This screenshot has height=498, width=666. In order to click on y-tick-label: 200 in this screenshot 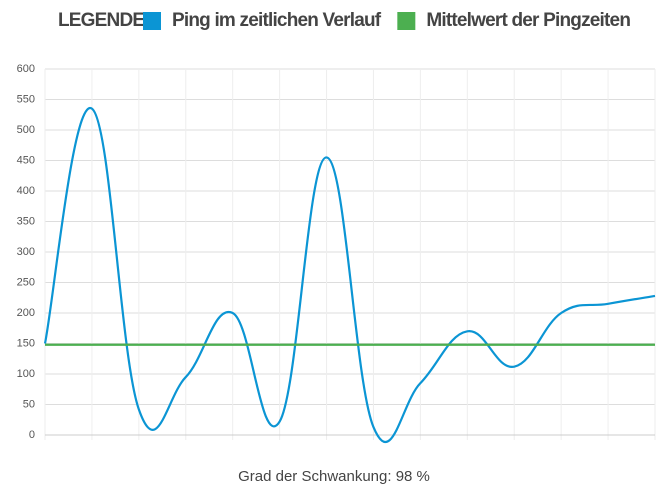, I will do `click(26, 313)`.